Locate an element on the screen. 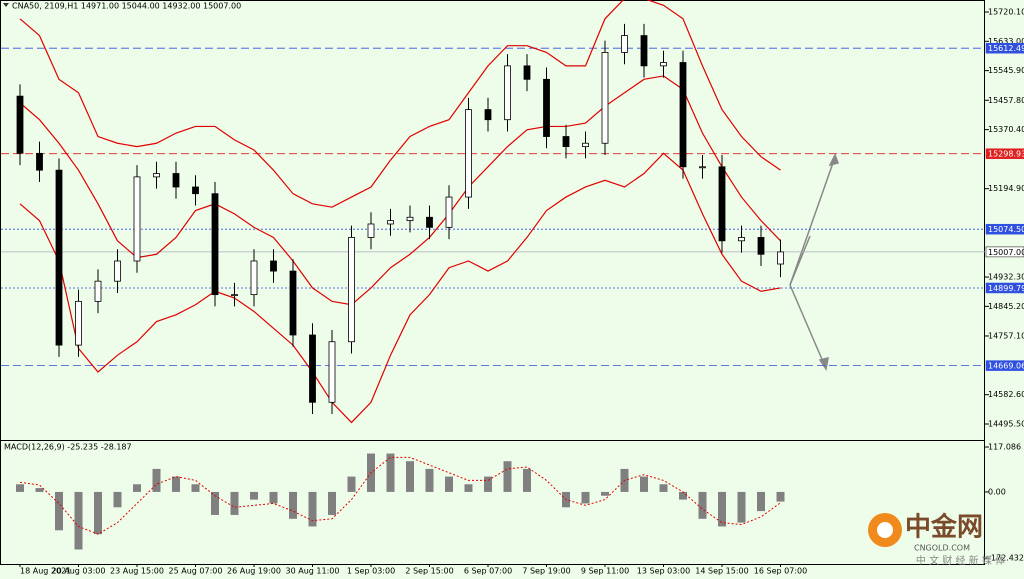 The width and height of the screenshot is (1024, 579). x-tick-label: 16 Sep 07:00 is located at coordinates (780, 571).